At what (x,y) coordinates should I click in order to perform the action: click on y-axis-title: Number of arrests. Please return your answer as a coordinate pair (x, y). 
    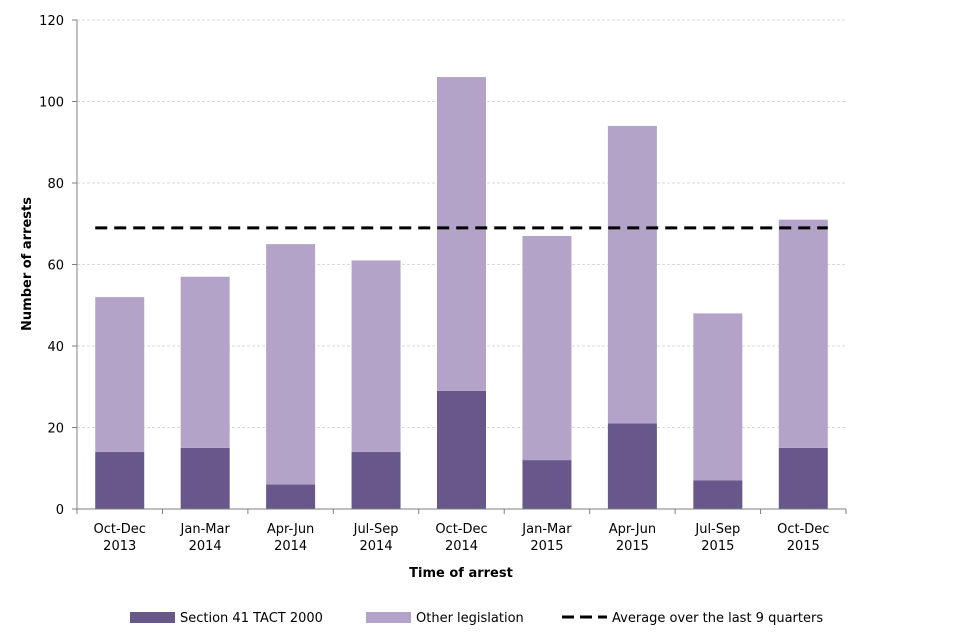
    Looking at the image, I should click on (27, 264).